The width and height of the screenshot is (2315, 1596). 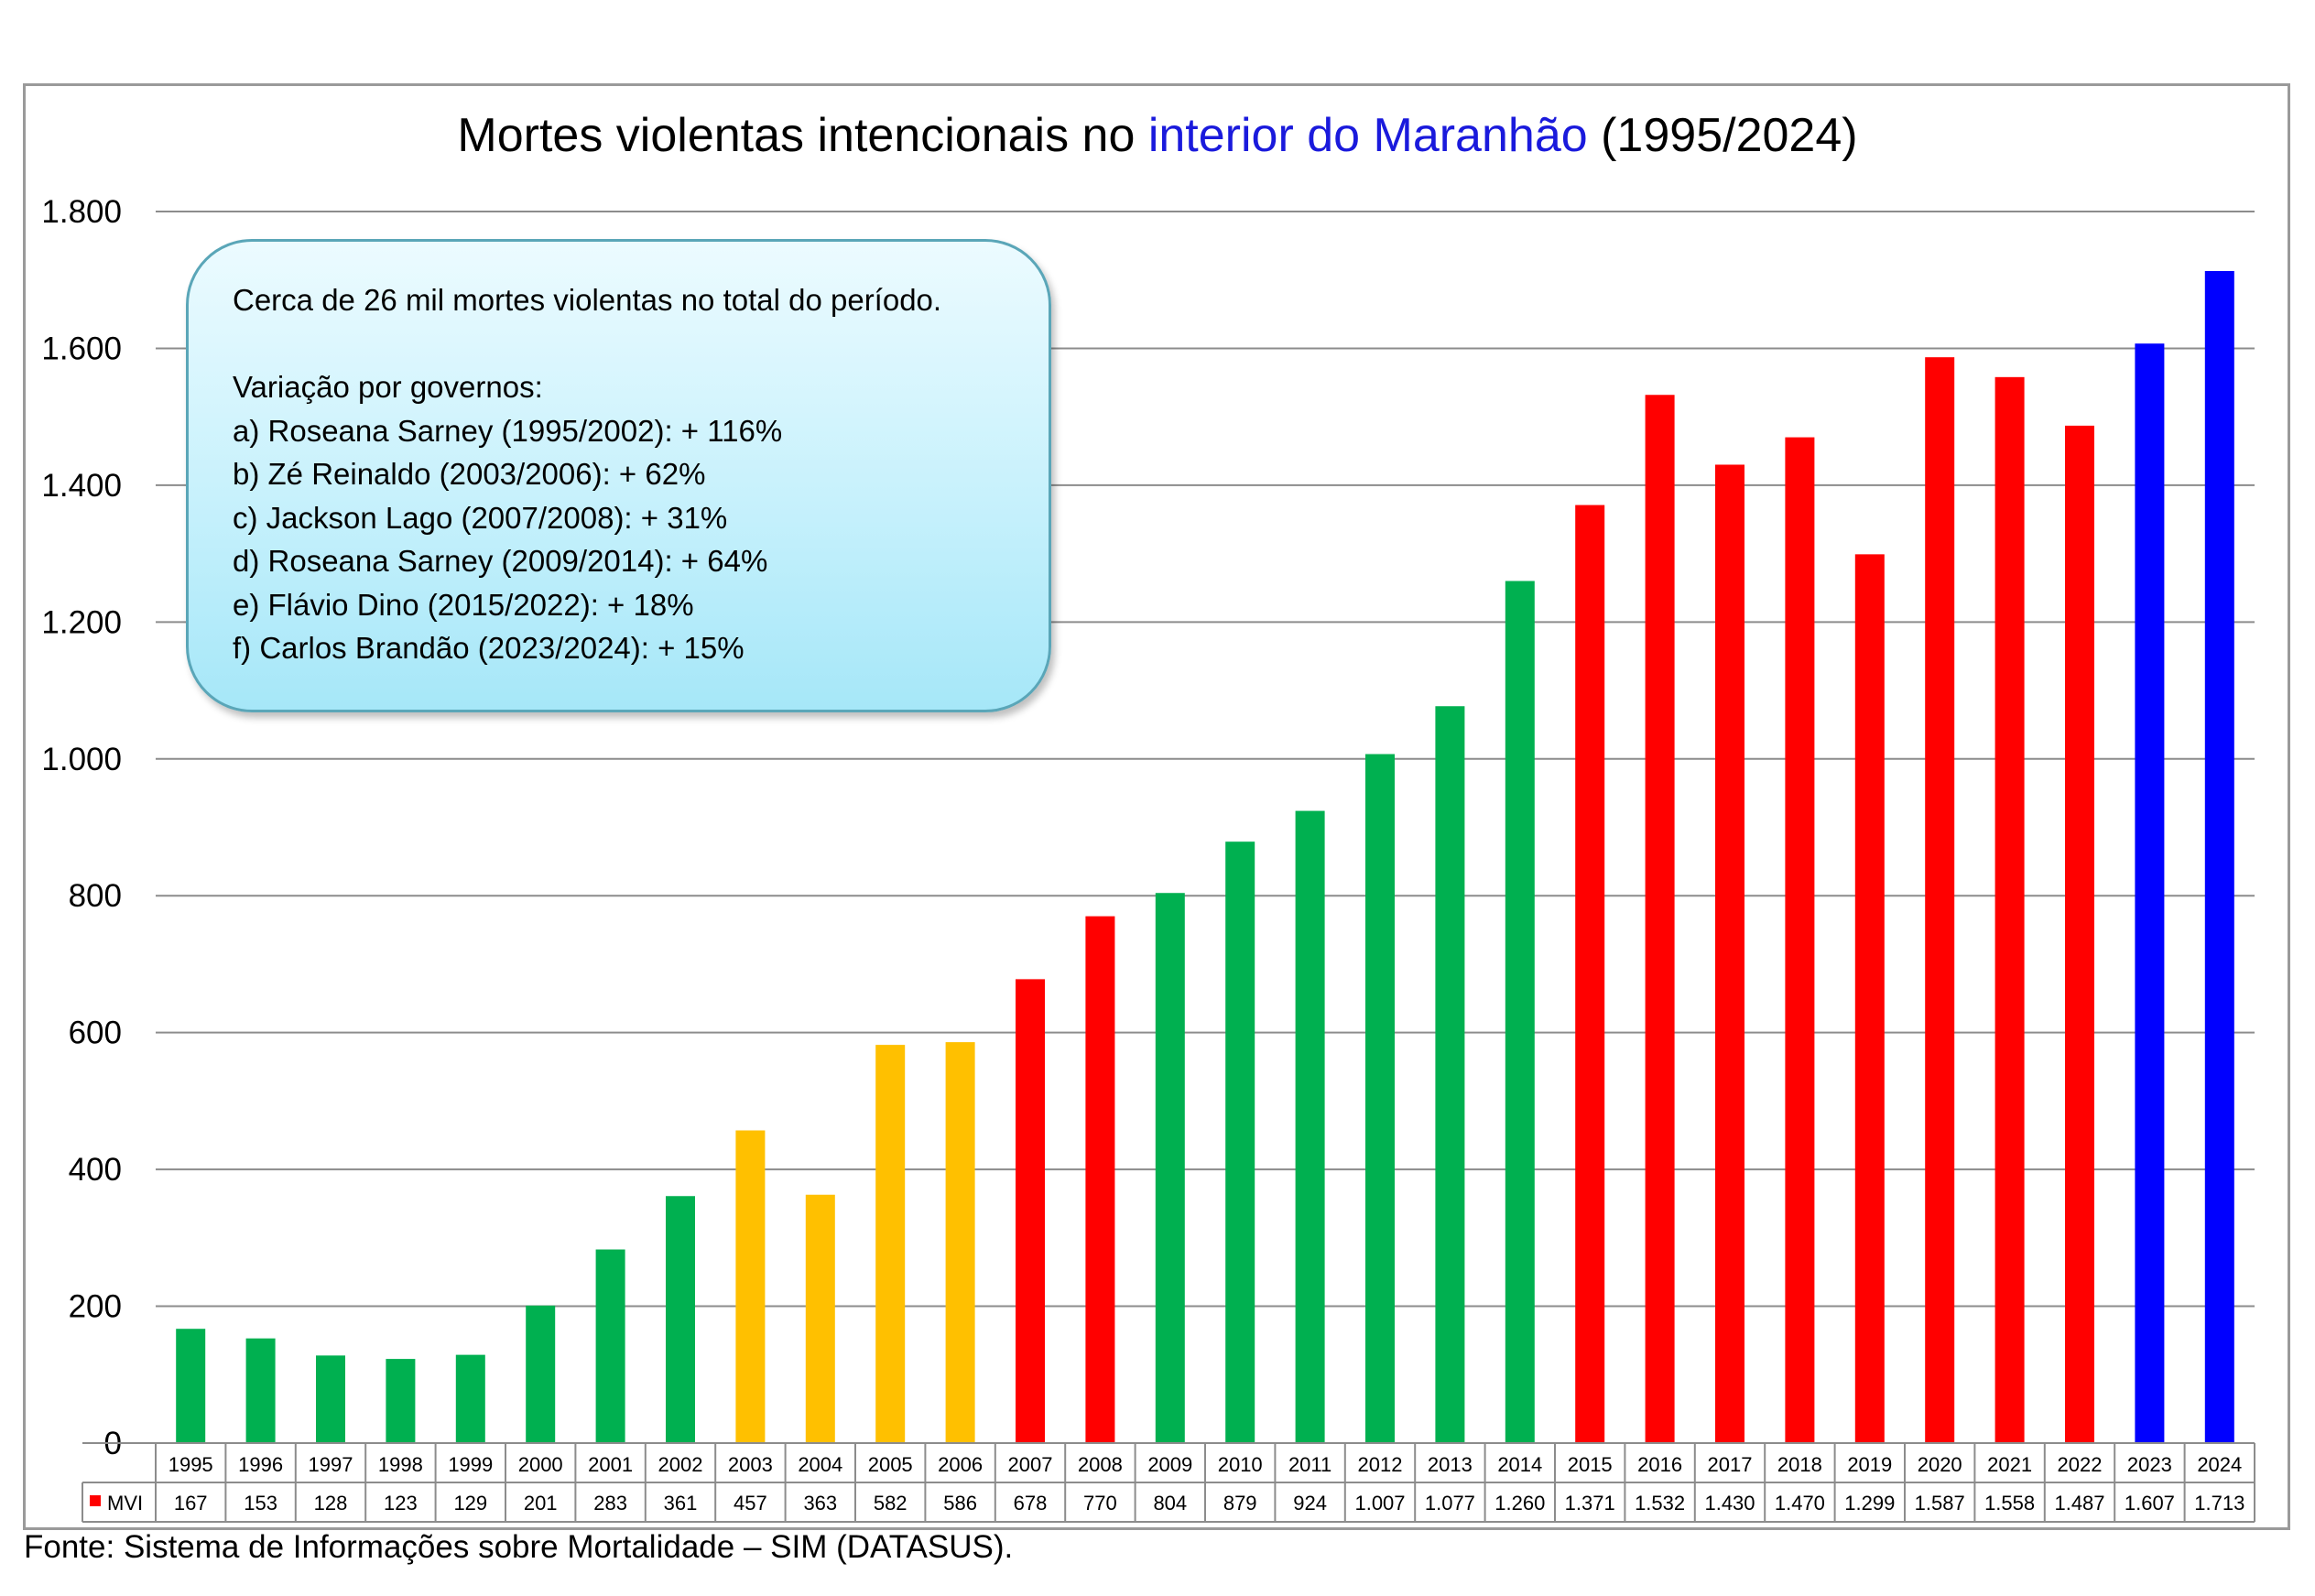 What do you see at coordinates (260, 1503) in the screenshot?
I see `data-value-label: 153` at bounding box center [260, 1503].